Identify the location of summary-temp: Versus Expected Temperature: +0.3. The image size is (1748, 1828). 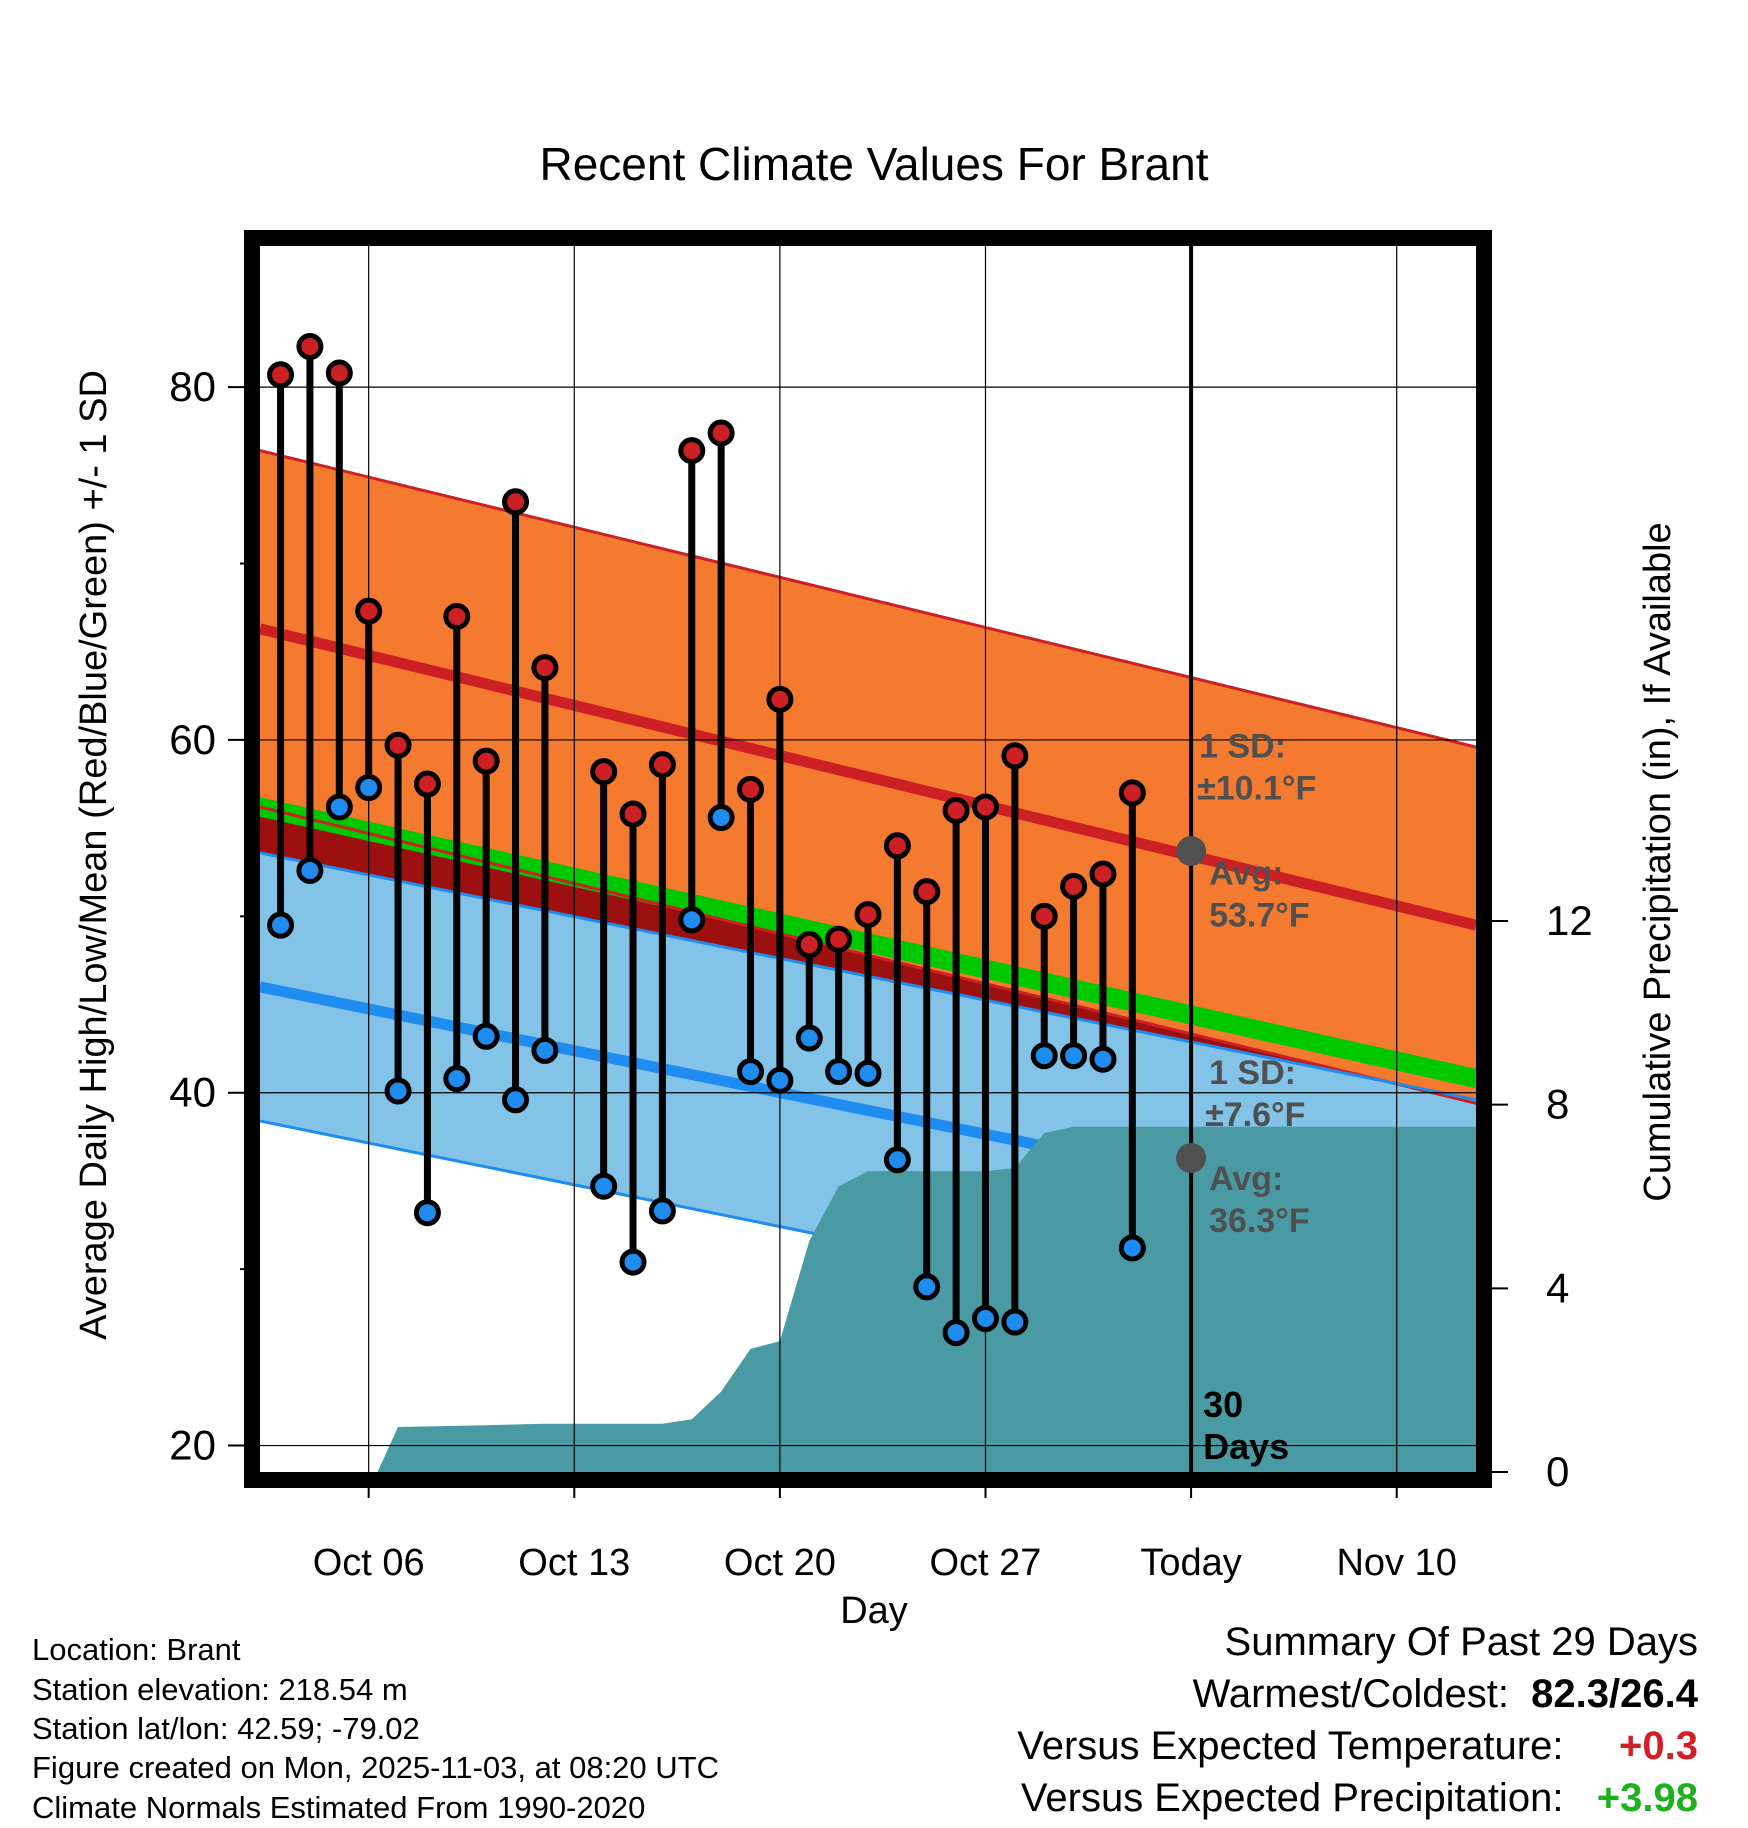
(1357, 1746).